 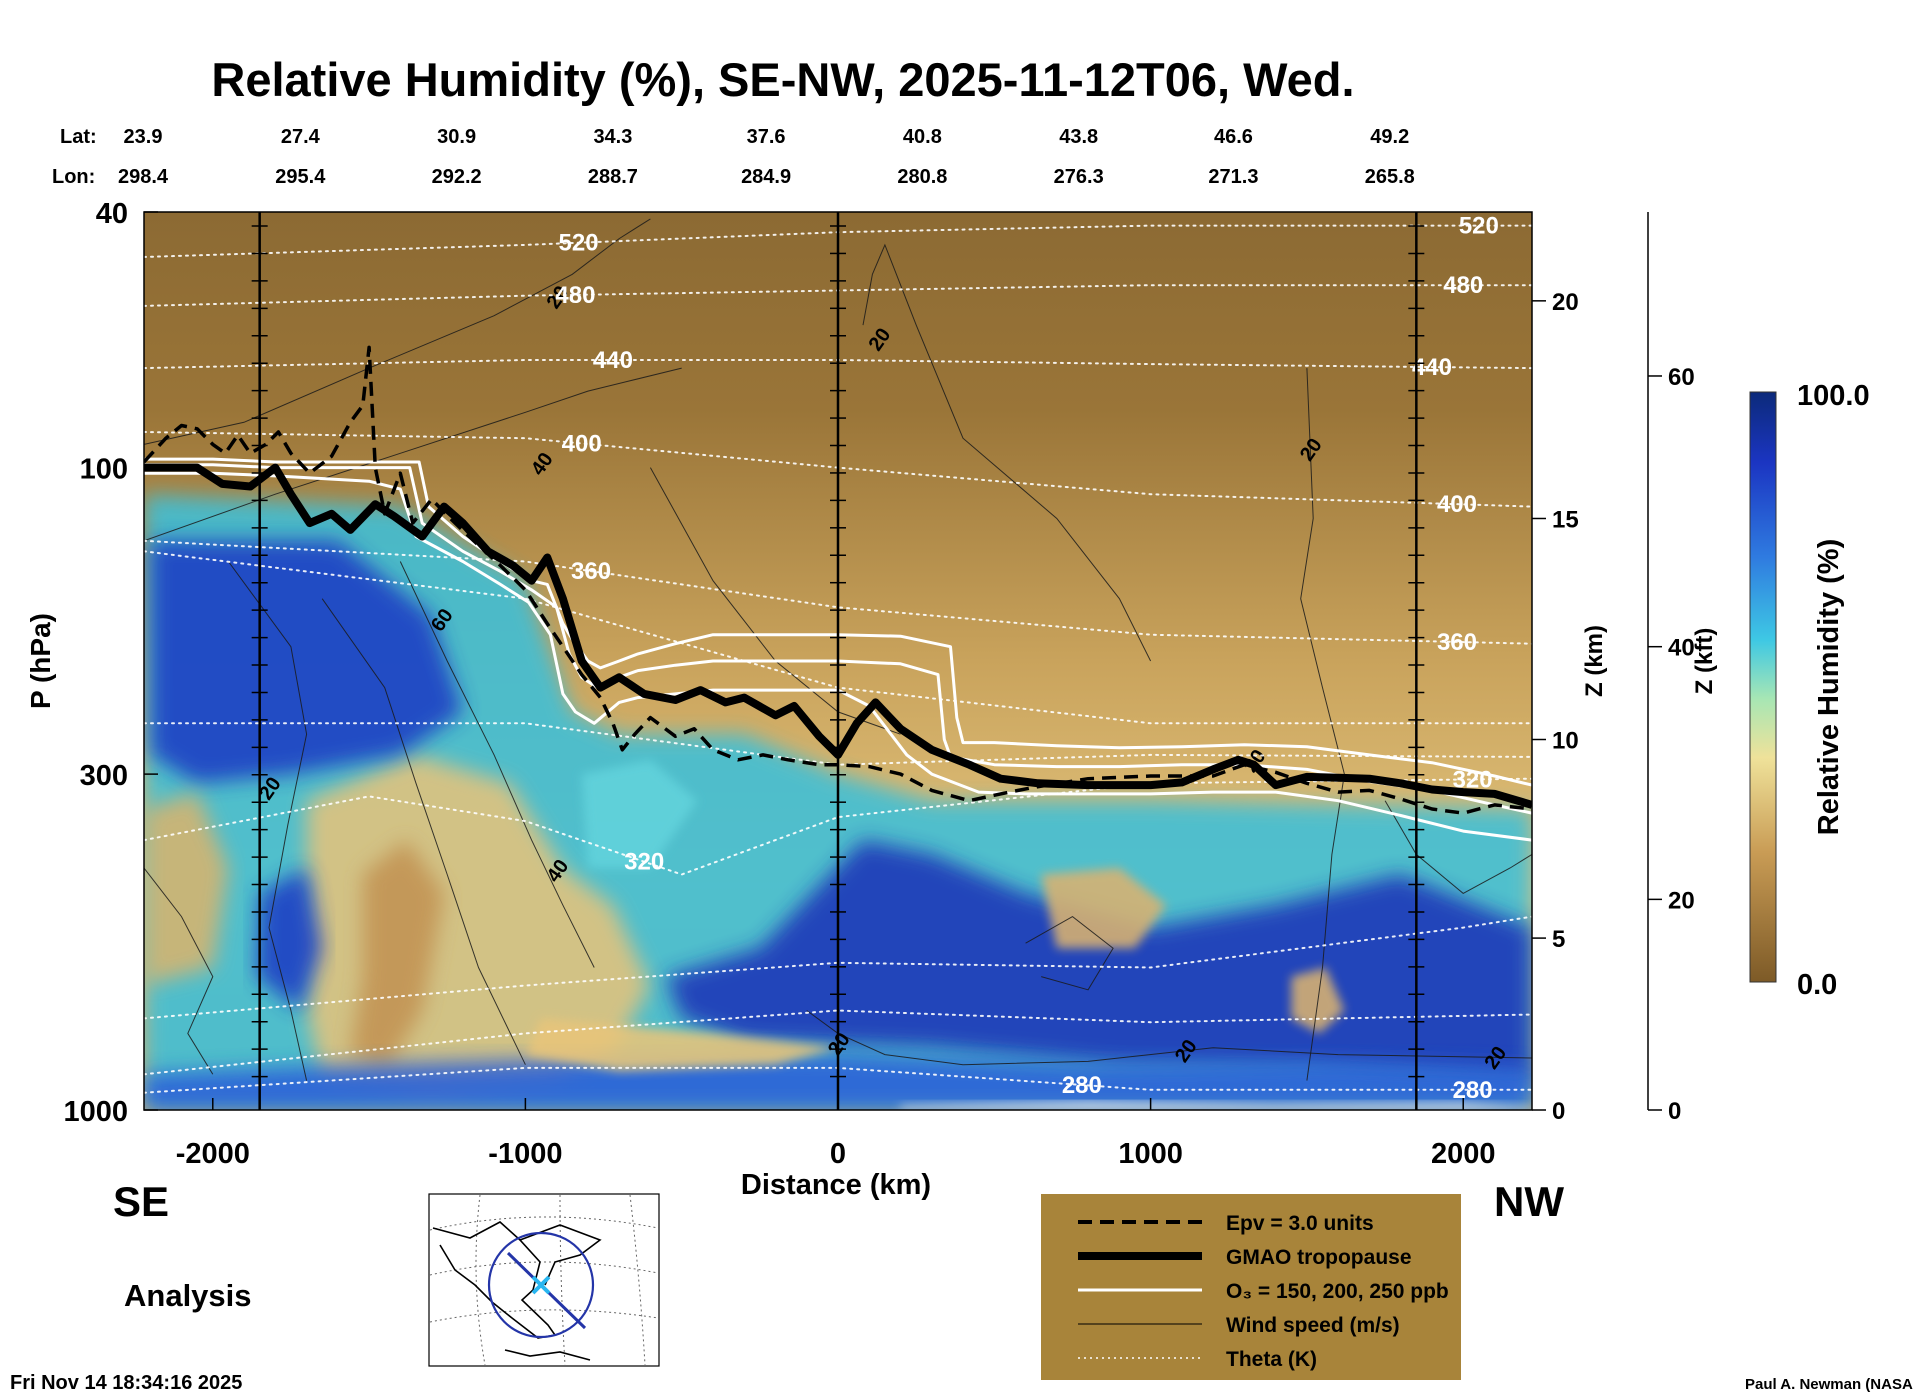 I want to click on z-km-tick-label: 10, so click(x=1565, y=741).